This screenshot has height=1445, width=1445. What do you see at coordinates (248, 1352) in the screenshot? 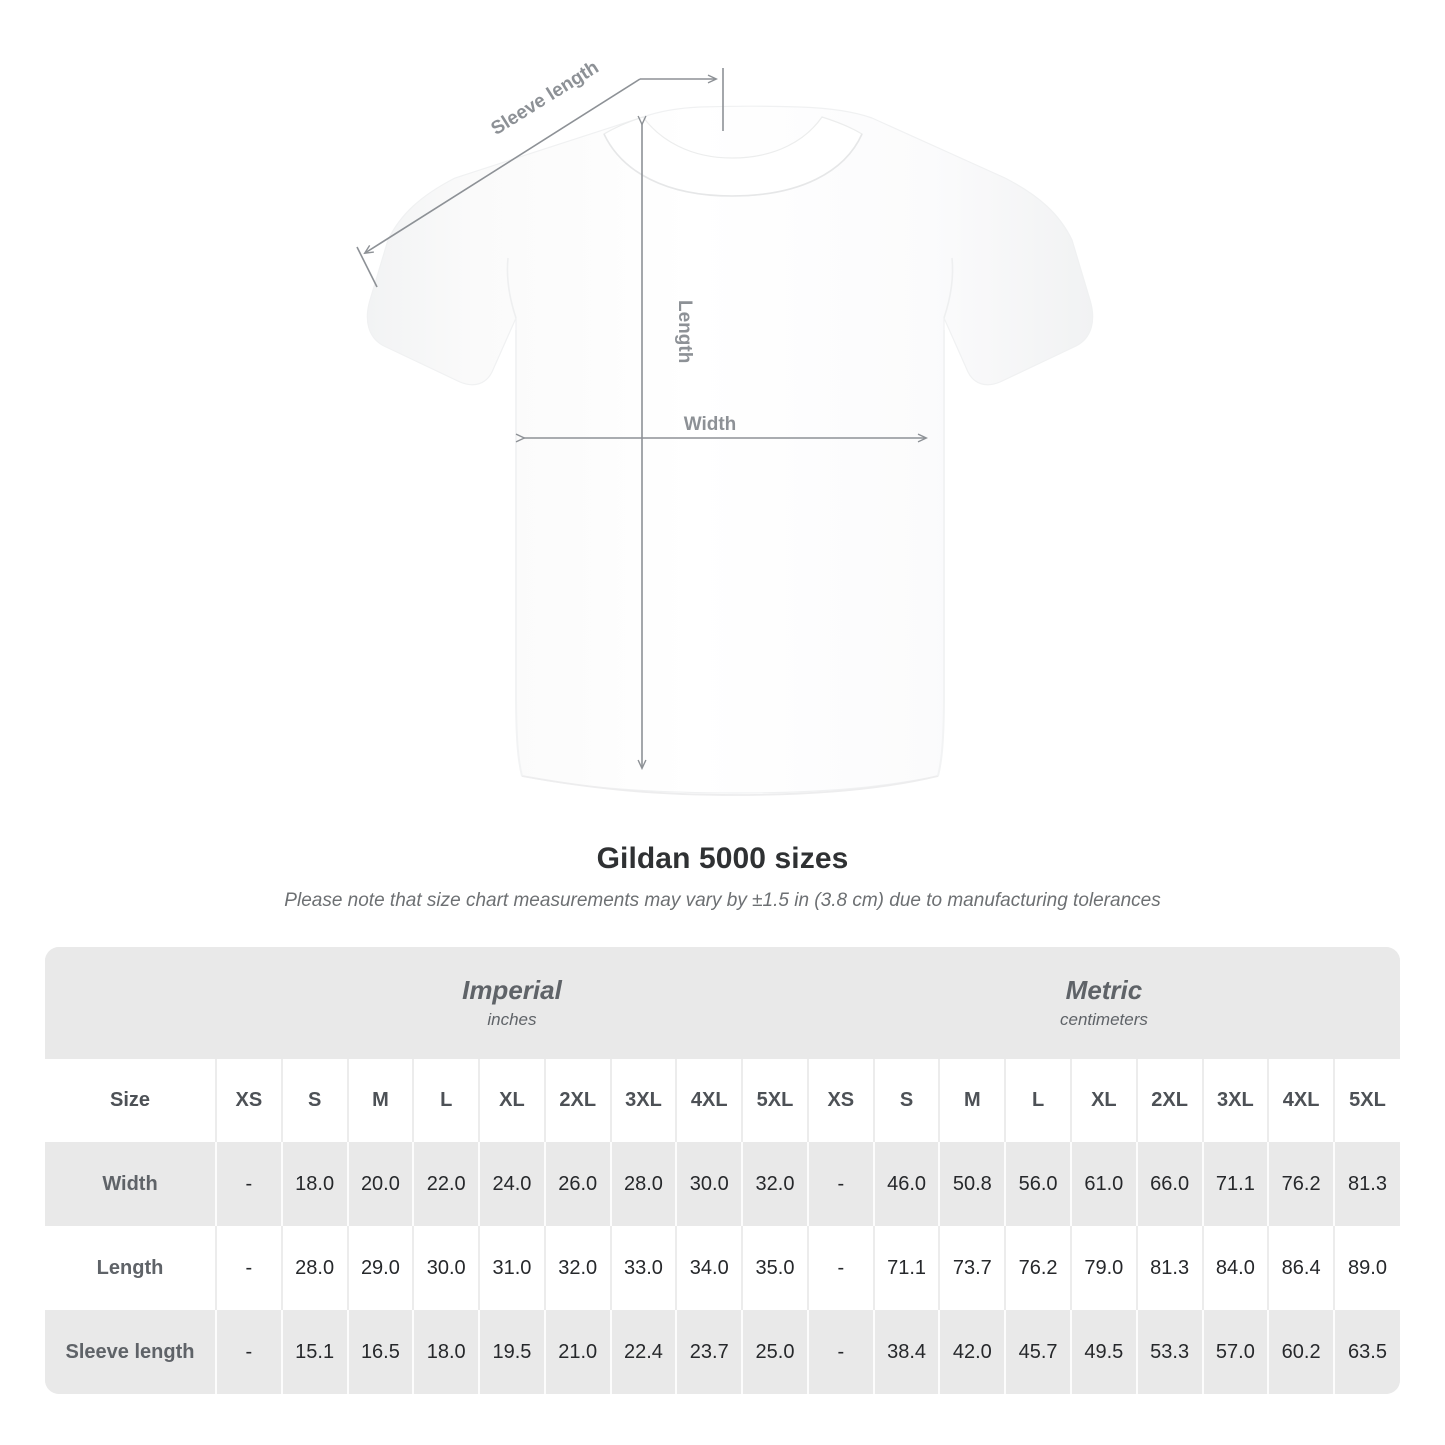
I see `cell-sleeve-imperial-xs: -` at bounding box center [248, 1352].